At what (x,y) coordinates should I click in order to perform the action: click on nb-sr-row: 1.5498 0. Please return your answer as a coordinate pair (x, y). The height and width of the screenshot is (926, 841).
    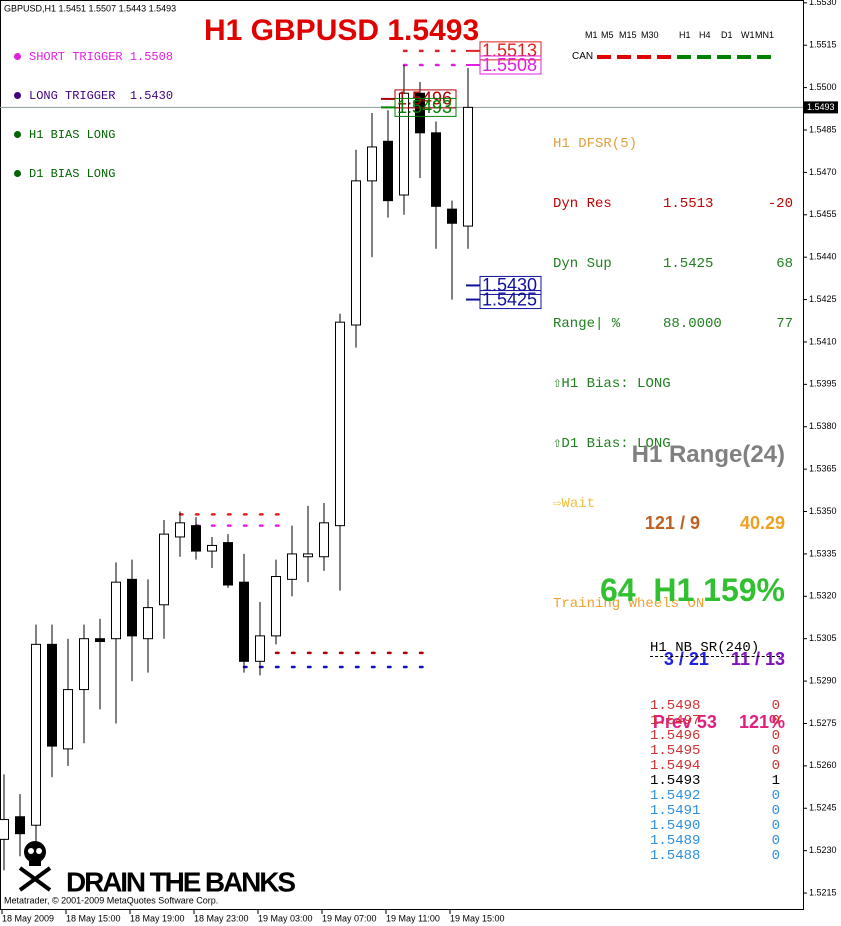
    Looking at the image, I should click on (715, 706).